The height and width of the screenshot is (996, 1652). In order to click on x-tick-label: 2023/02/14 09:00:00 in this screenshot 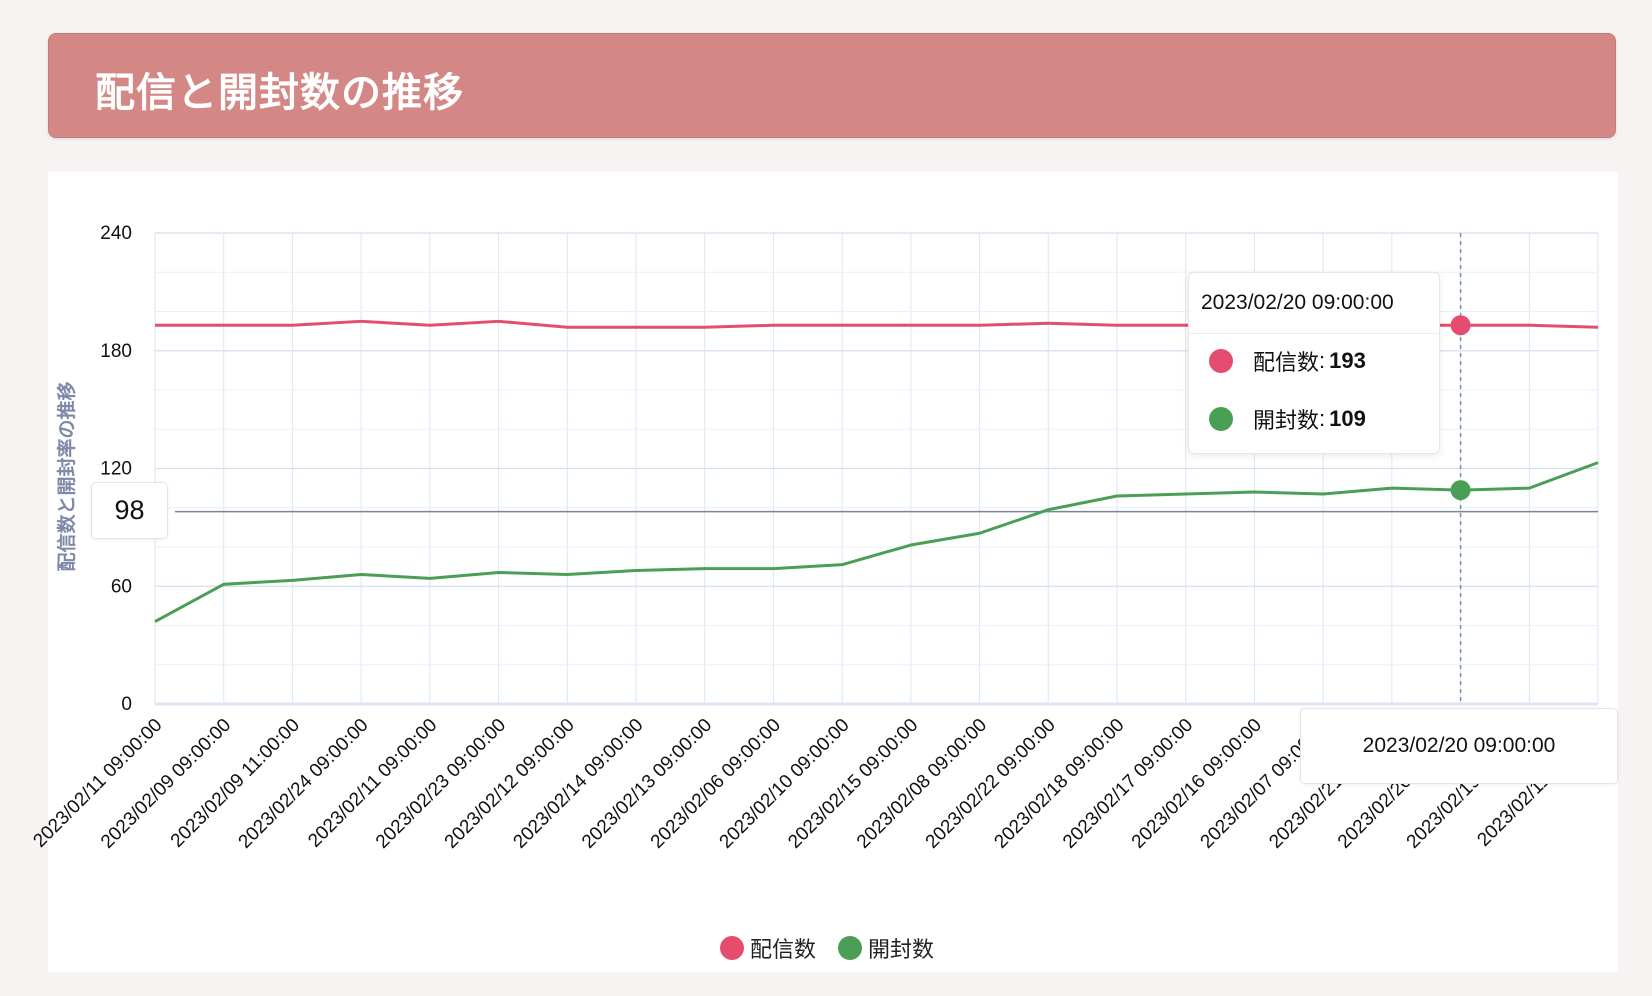, I will do `click(578, 784)`.